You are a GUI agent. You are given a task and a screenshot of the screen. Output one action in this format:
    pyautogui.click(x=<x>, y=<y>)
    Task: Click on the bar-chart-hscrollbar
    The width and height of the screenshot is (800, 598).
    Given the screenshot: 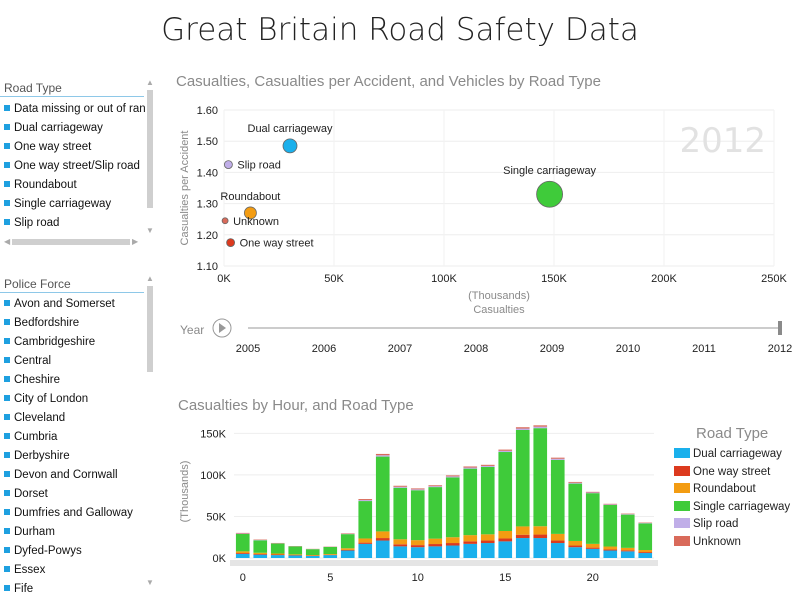 What is the action you would take?
    pyautogui.click(x=444, y=563)
    